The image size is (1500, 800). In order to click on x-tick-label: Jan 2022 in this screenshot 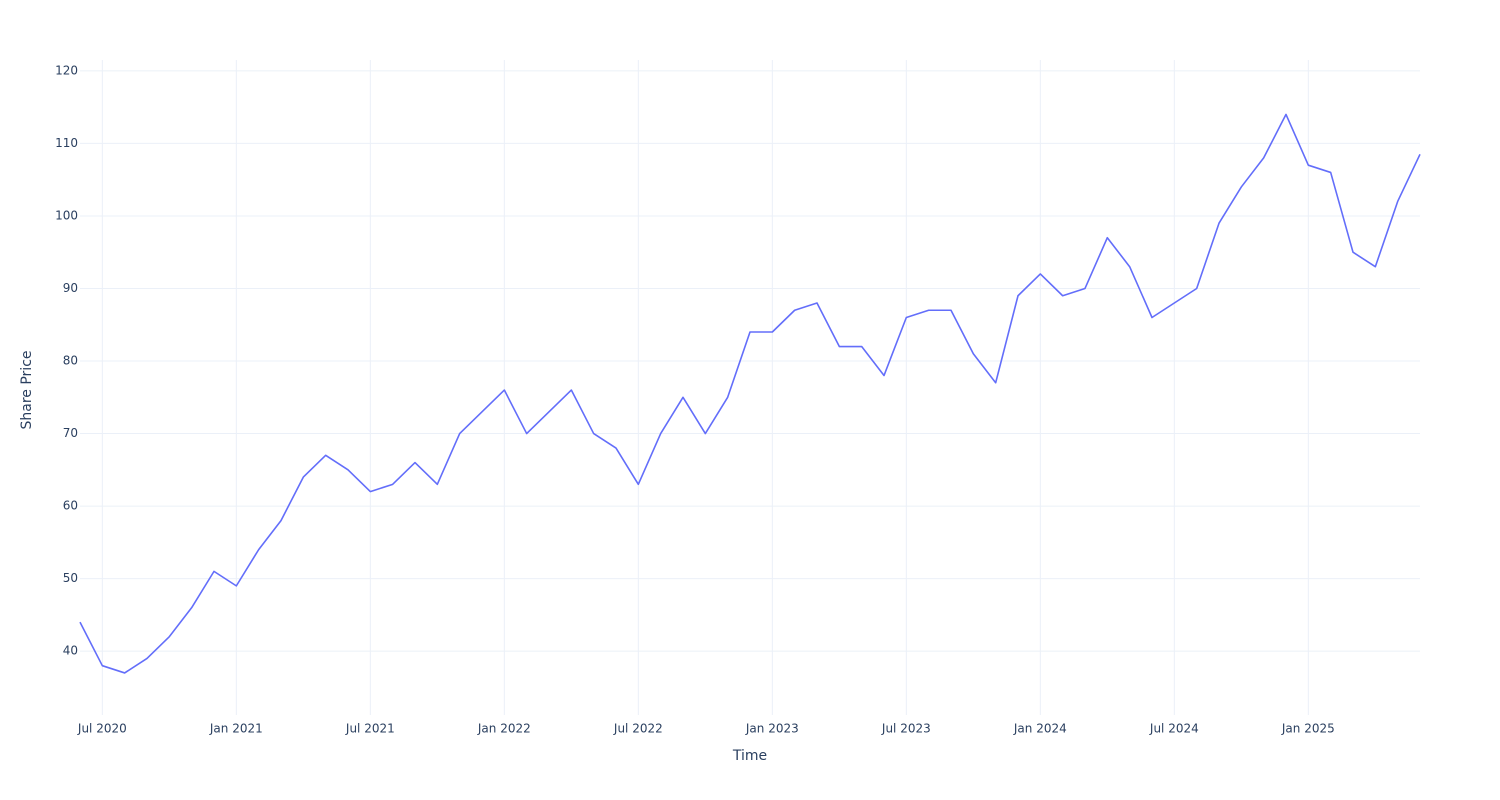, I will do `click(504, 729)`.